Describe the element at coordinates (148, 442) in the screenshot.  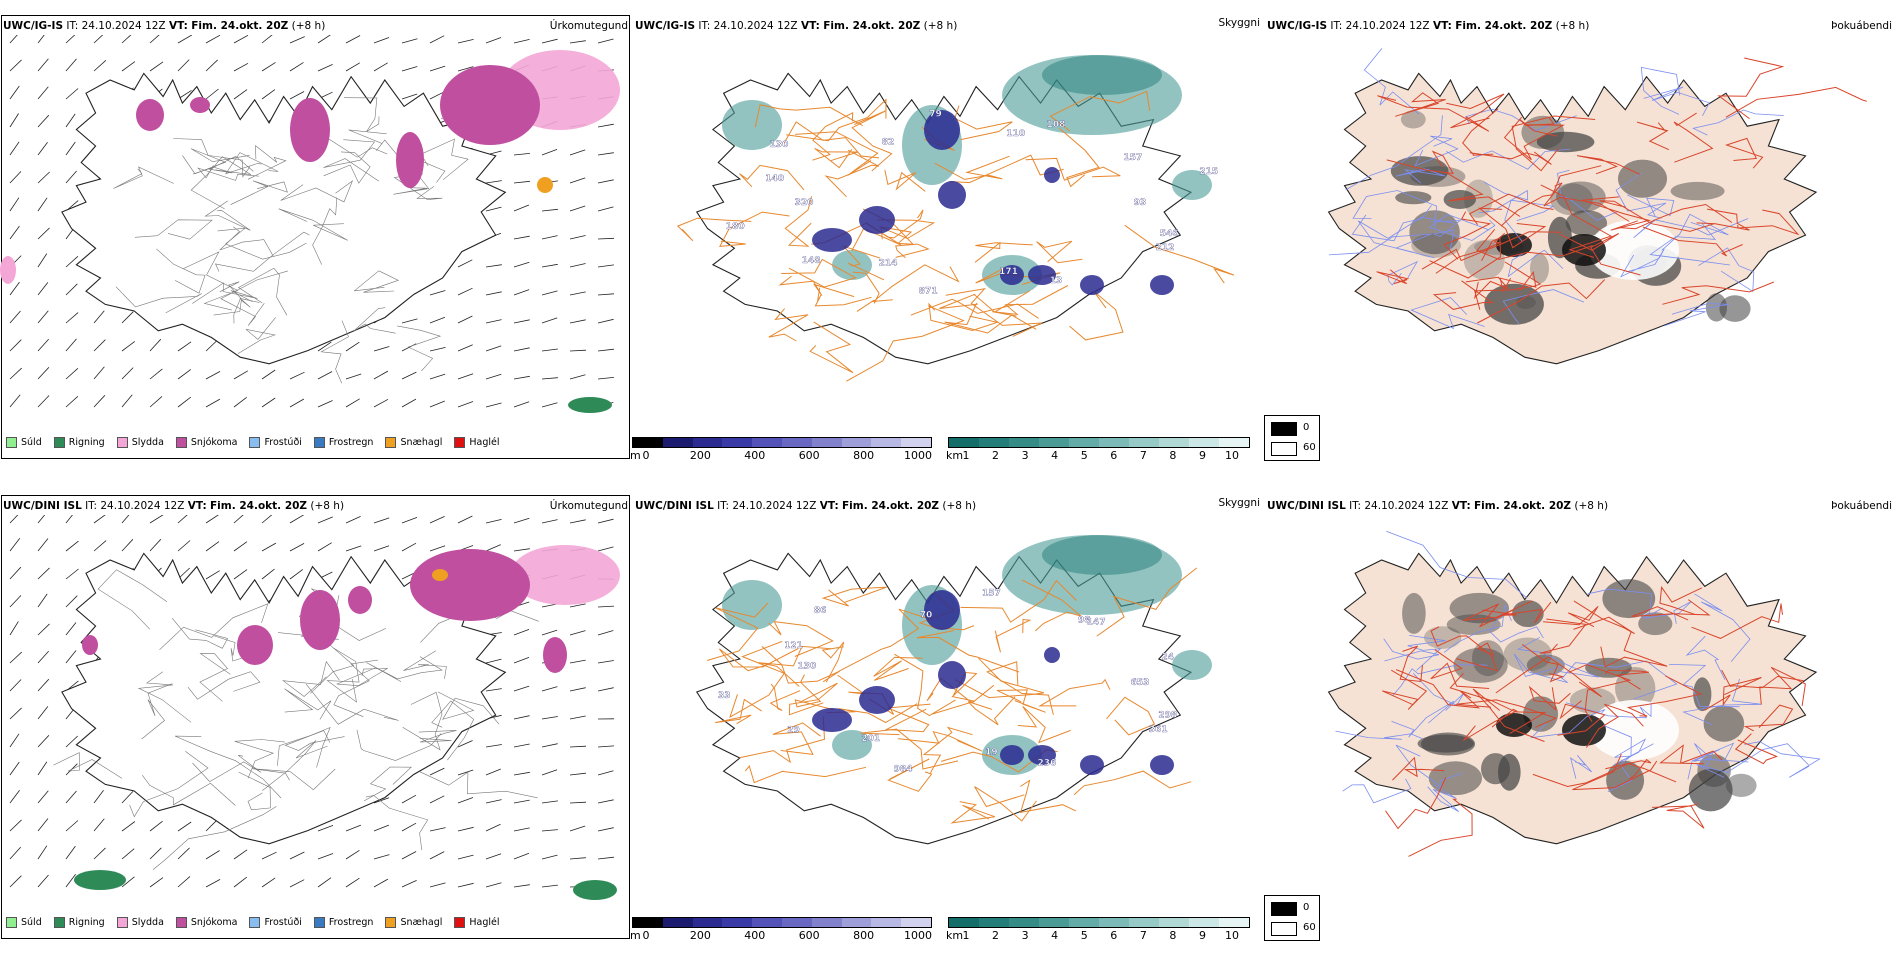
I see `legend-label: Slydda` at that location.